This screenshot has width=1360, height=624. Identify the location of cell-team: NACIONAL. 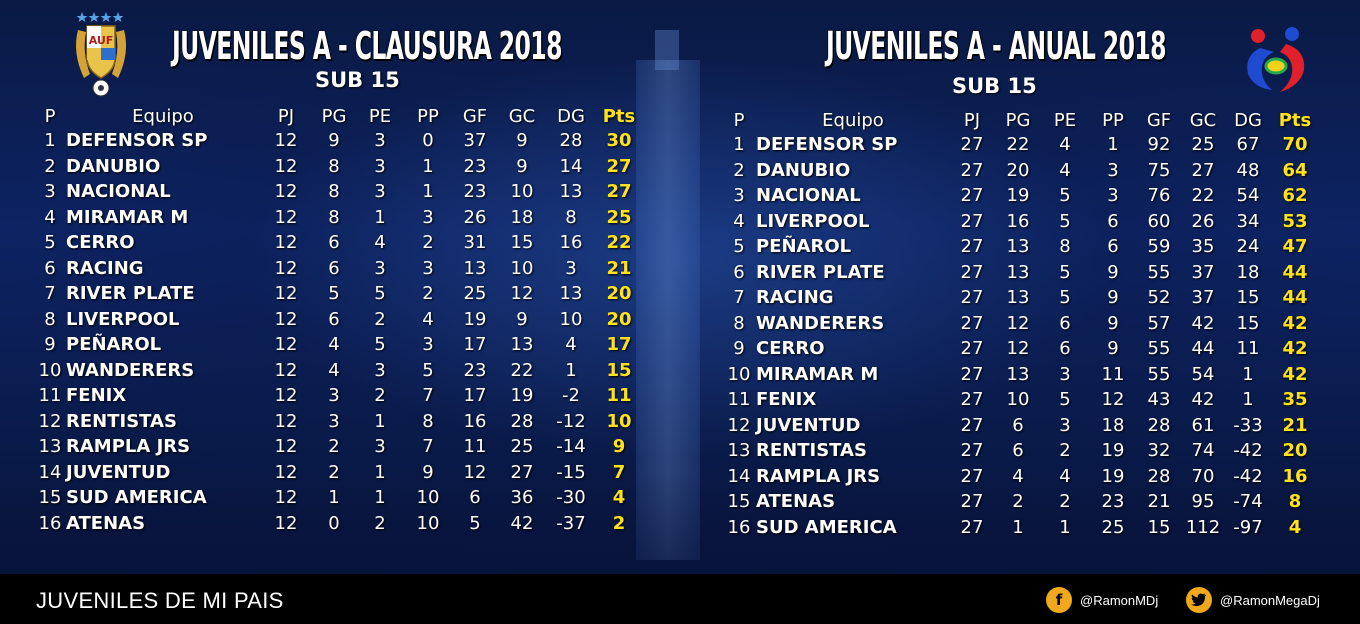
(808, 196).